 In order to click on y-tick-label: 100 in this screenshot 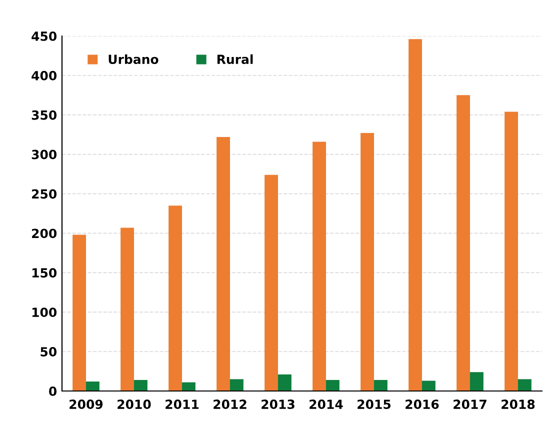, I will do `click(44, 313)`.